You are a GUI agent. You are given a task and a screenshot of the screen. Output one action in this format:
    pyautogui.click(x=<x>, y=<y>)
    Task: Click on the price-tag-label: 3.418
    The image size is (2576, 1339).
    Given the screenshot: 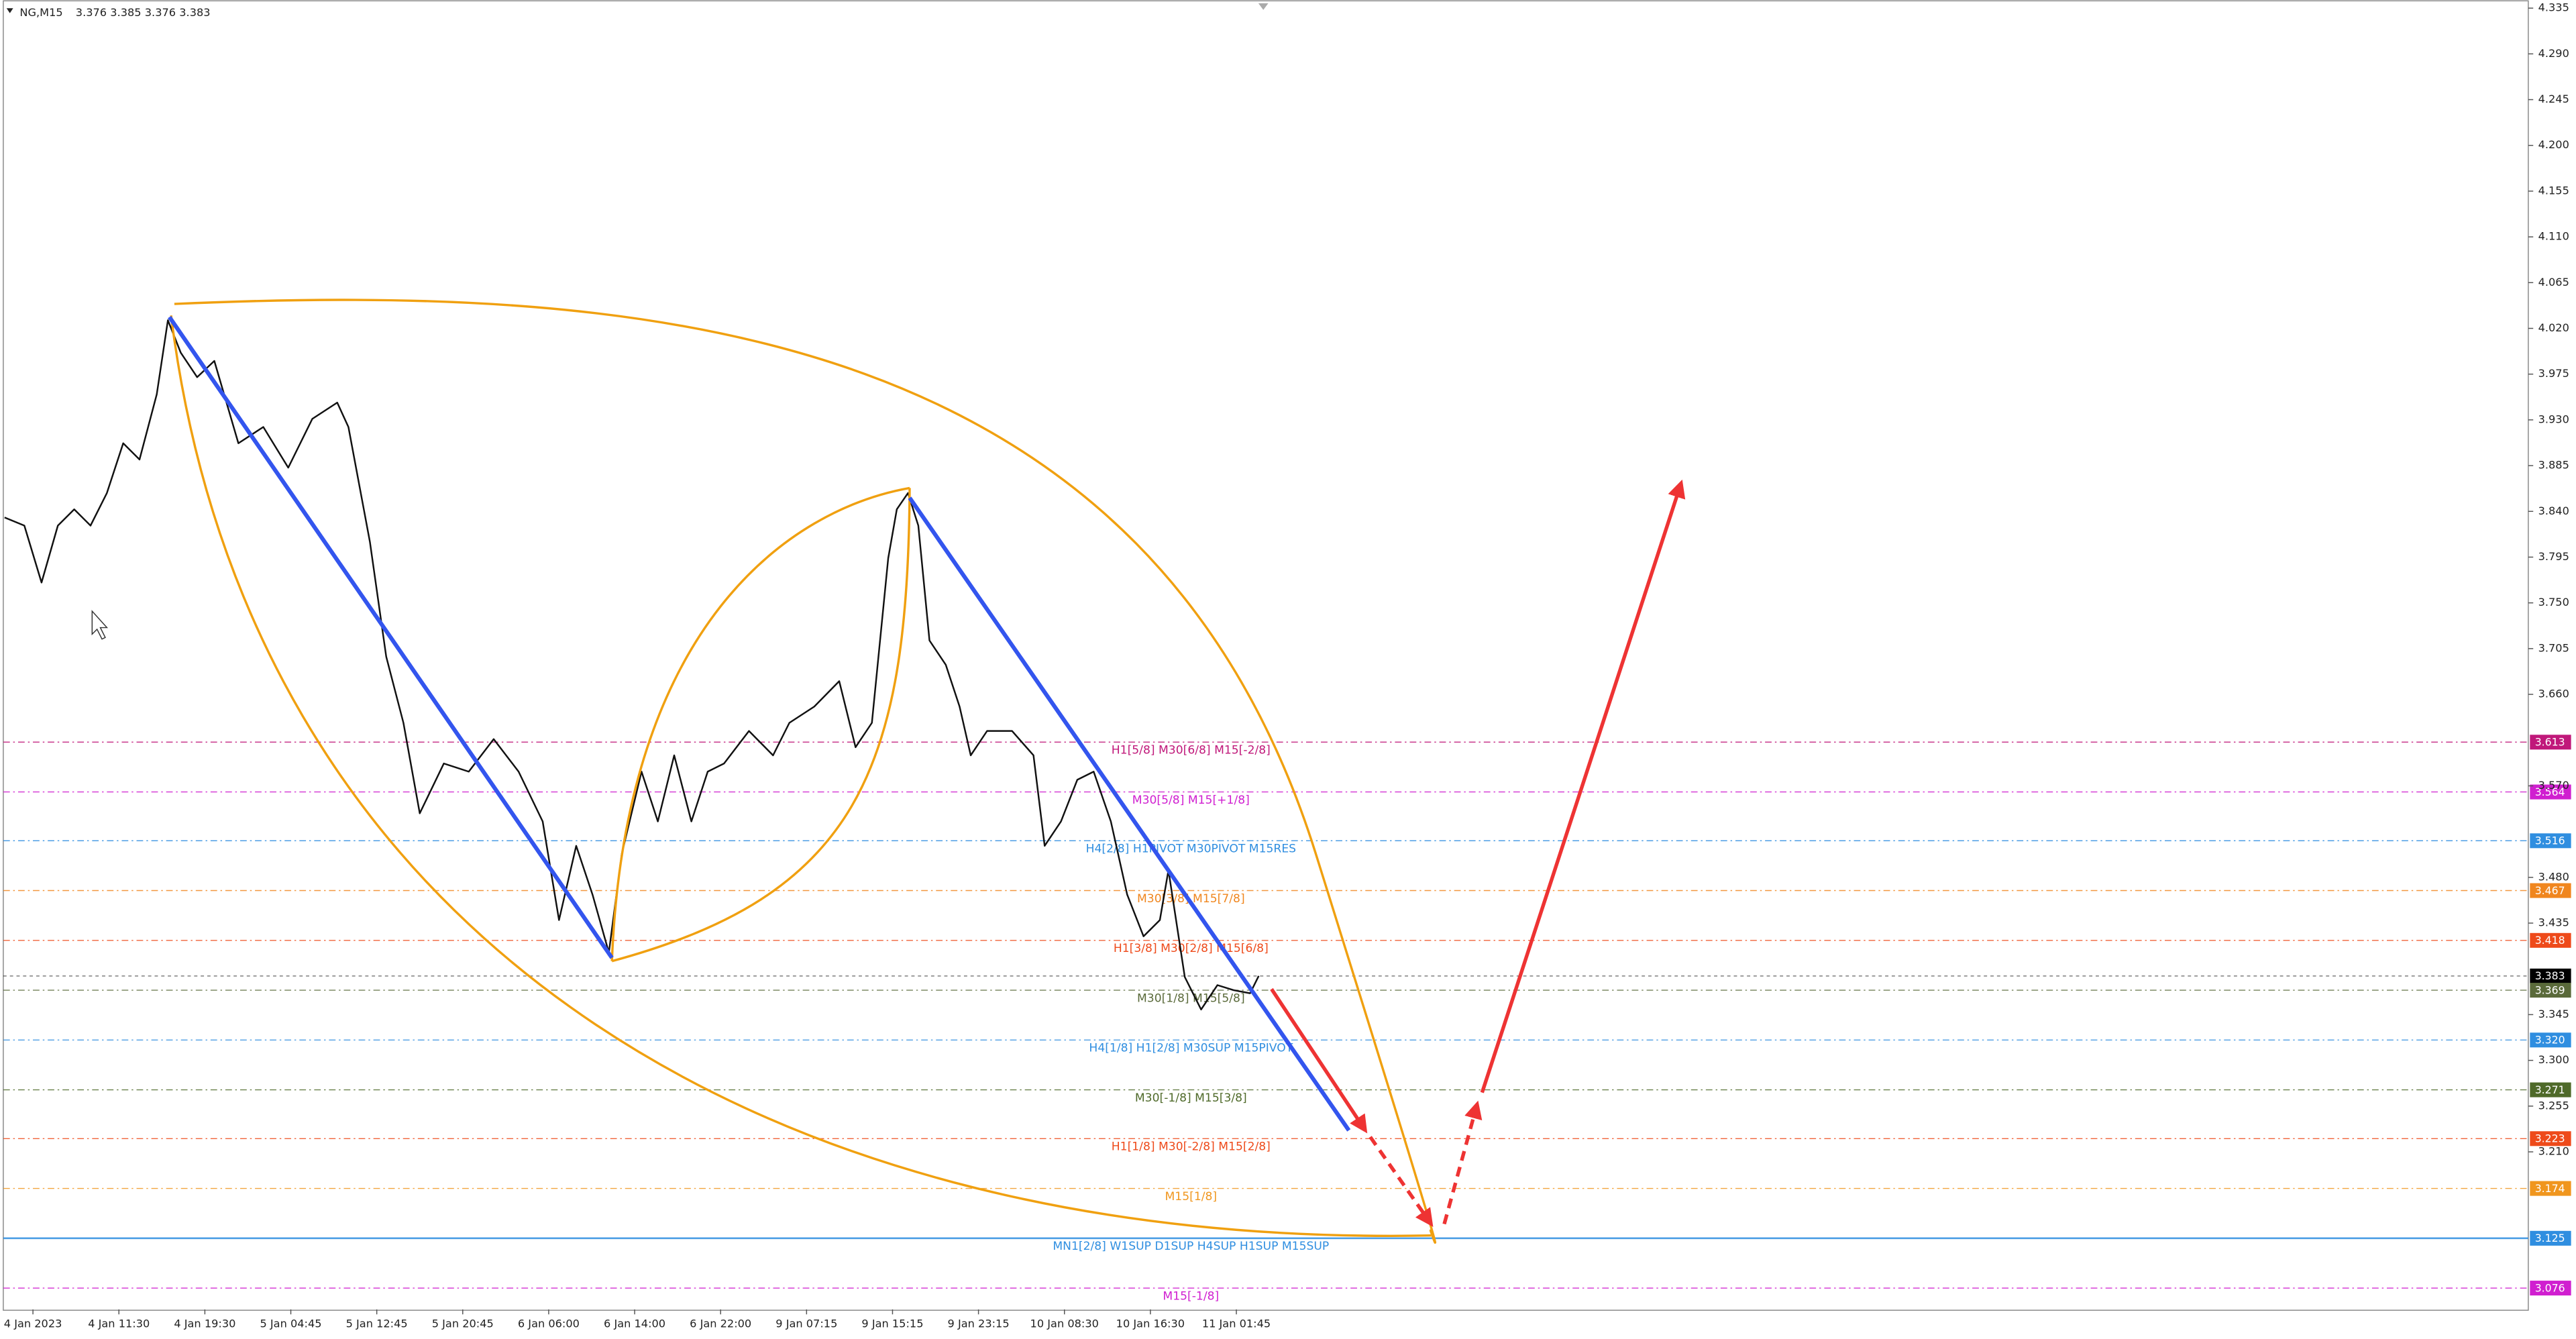 What is the action you would take?
    pyautogui.click(x=2550, y=940)
    